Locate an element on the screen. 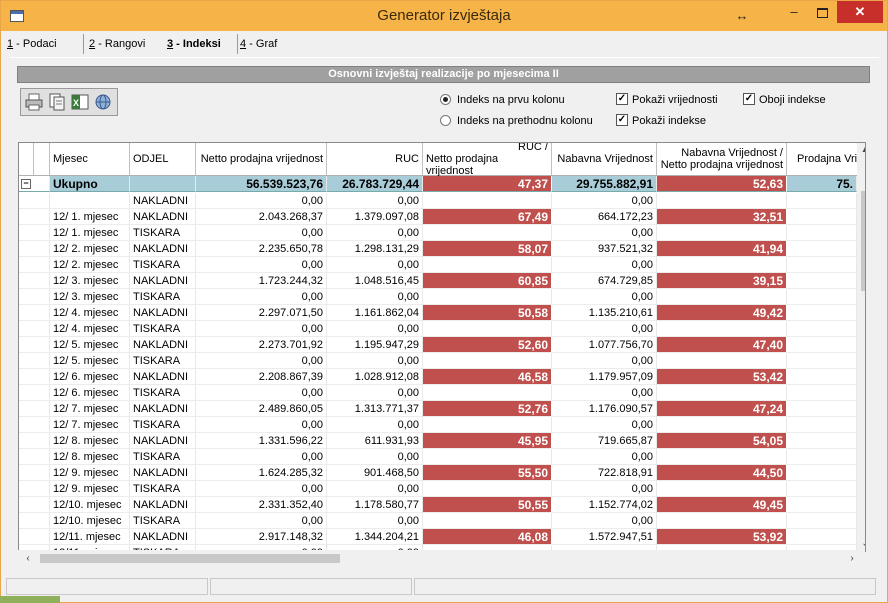 This screenshot has height=603, width=888. radio-button is located at coordinates (445, 120).